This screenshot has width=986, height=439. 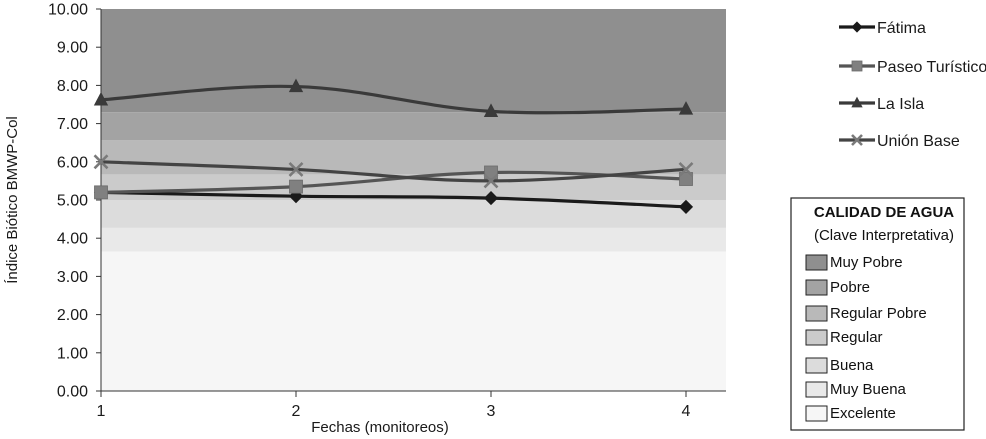 I want to click on series-union-base, so click(x=393, y=171).